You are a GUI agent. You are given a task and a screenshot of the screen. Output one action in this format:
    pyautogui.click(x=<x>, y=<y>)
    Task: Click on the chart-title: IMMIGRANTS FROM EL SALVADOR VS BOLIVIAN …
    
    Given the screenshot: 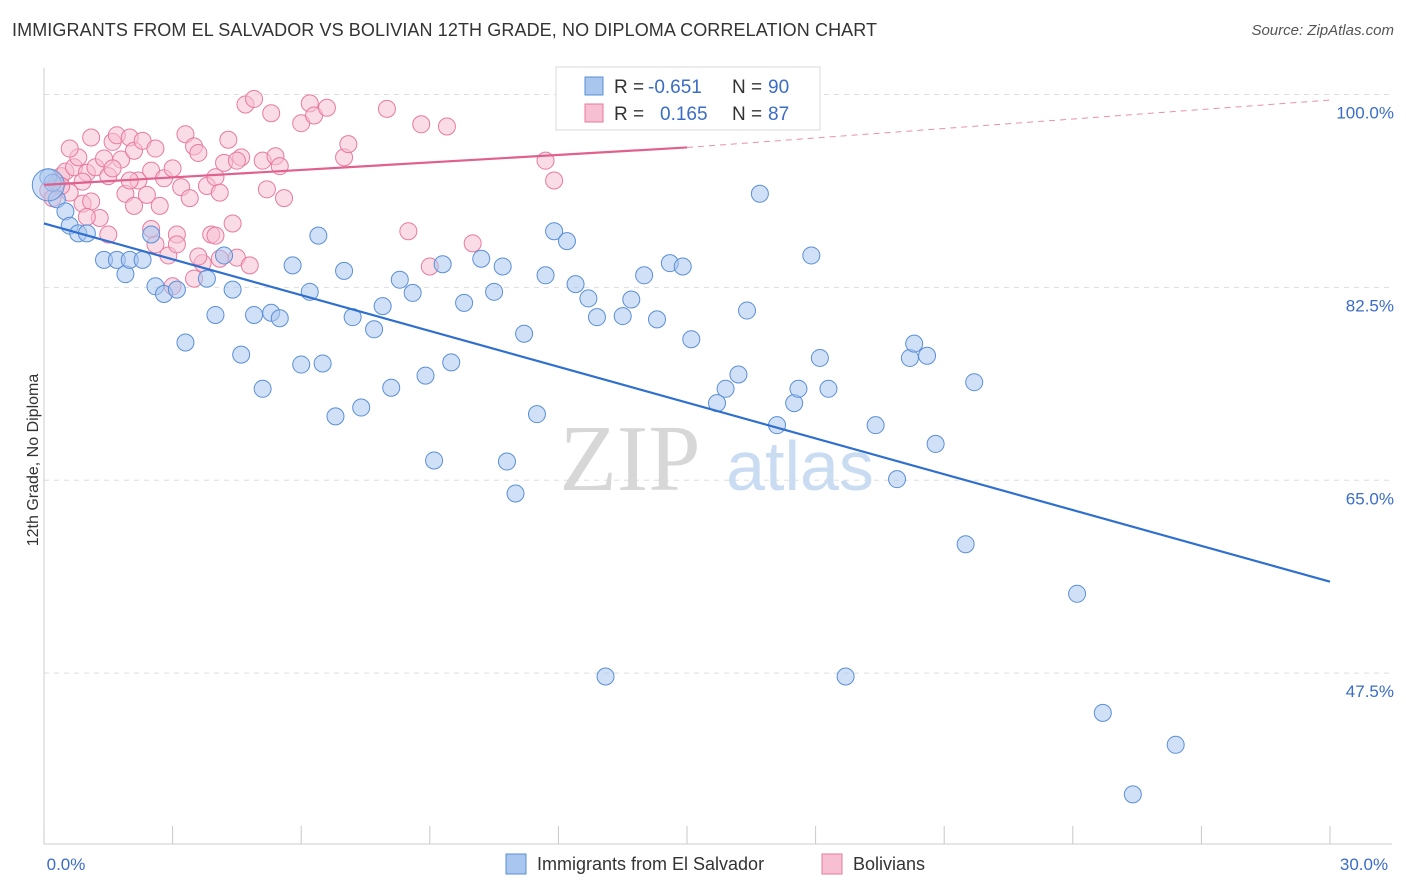 What is the action you would take?
    pyautogui.click(x=445, y=30)
    